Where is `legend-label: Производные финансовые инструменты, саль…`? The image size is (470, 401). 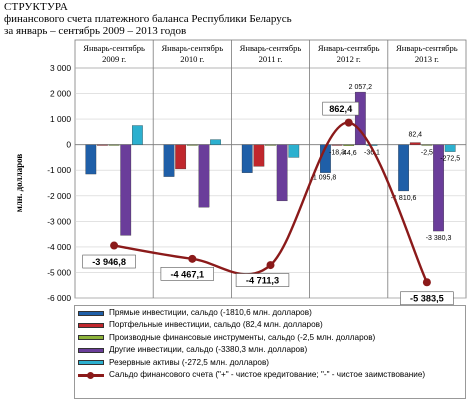
legend-label: Производные финансовые инструменты, саль… is located at coordinates (242, 337).